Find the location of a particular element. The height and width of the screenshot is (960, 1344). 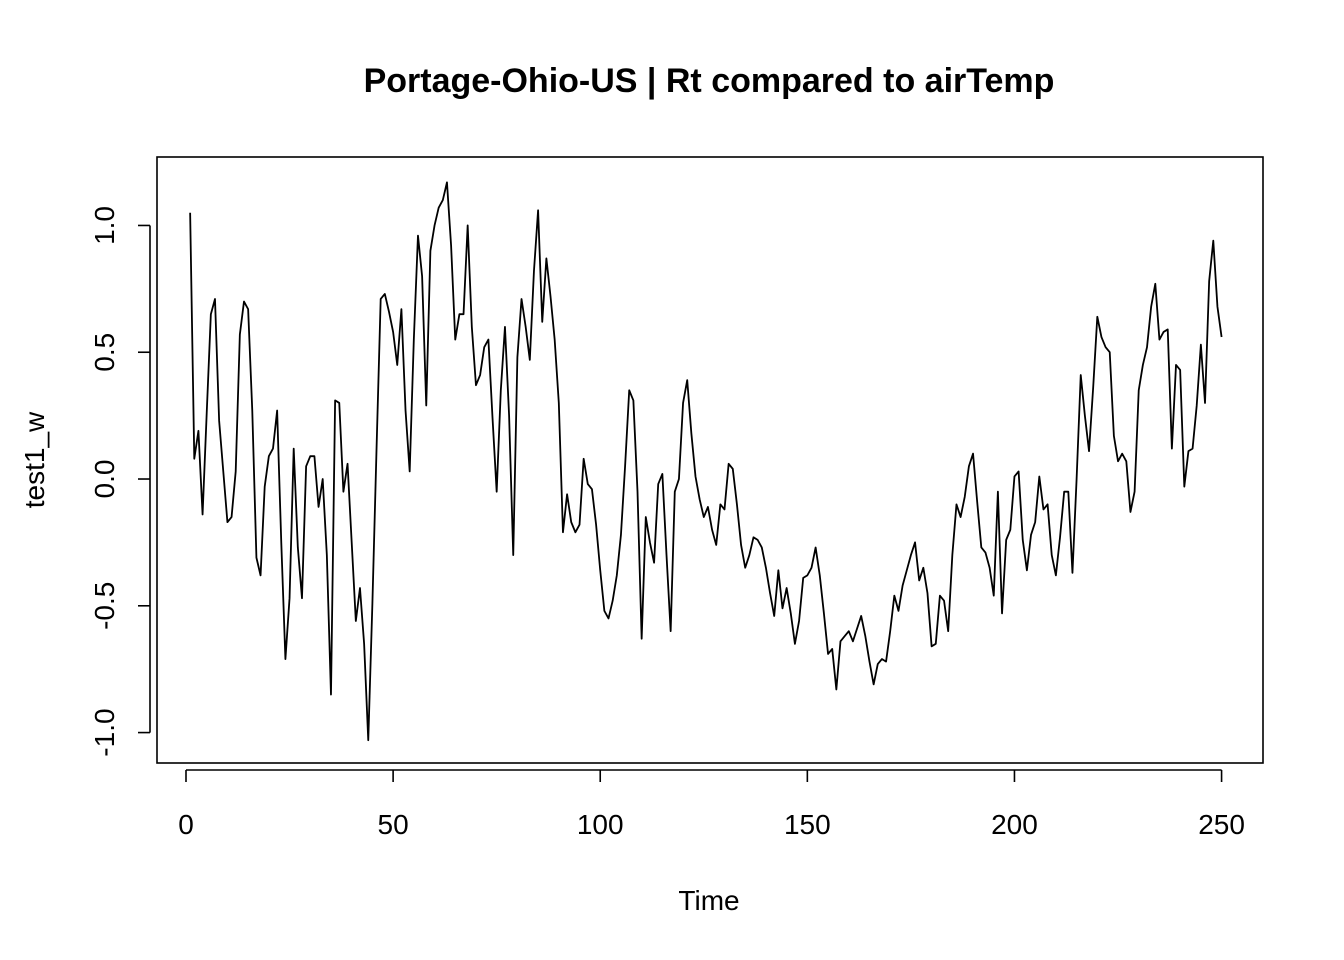

y-tick-label: 1.0 is located at coordinates (104, 225).